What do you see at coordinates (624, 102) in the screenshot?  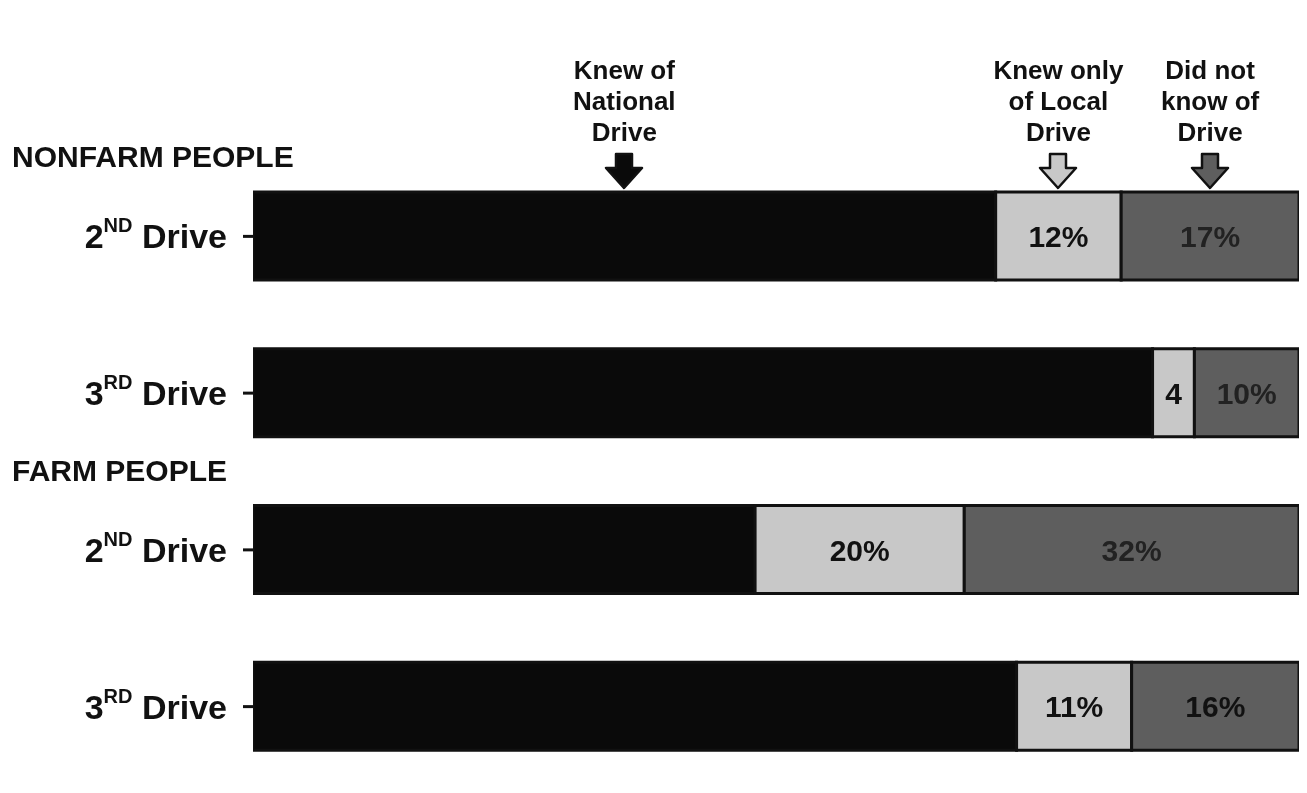 I see `series-label: Knew of National Drive` at bounding box center [624, 102].